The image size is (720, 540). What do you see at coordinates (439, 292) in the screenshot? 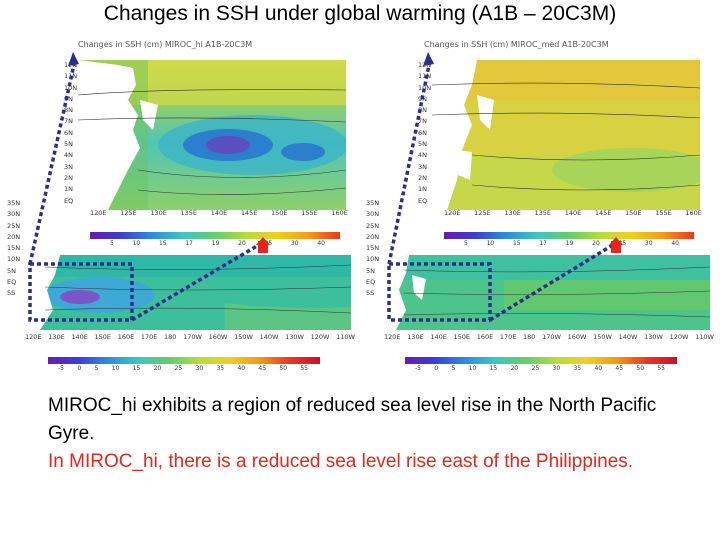
I see `right-zoom-region-box` at bounding box center [439, 292].